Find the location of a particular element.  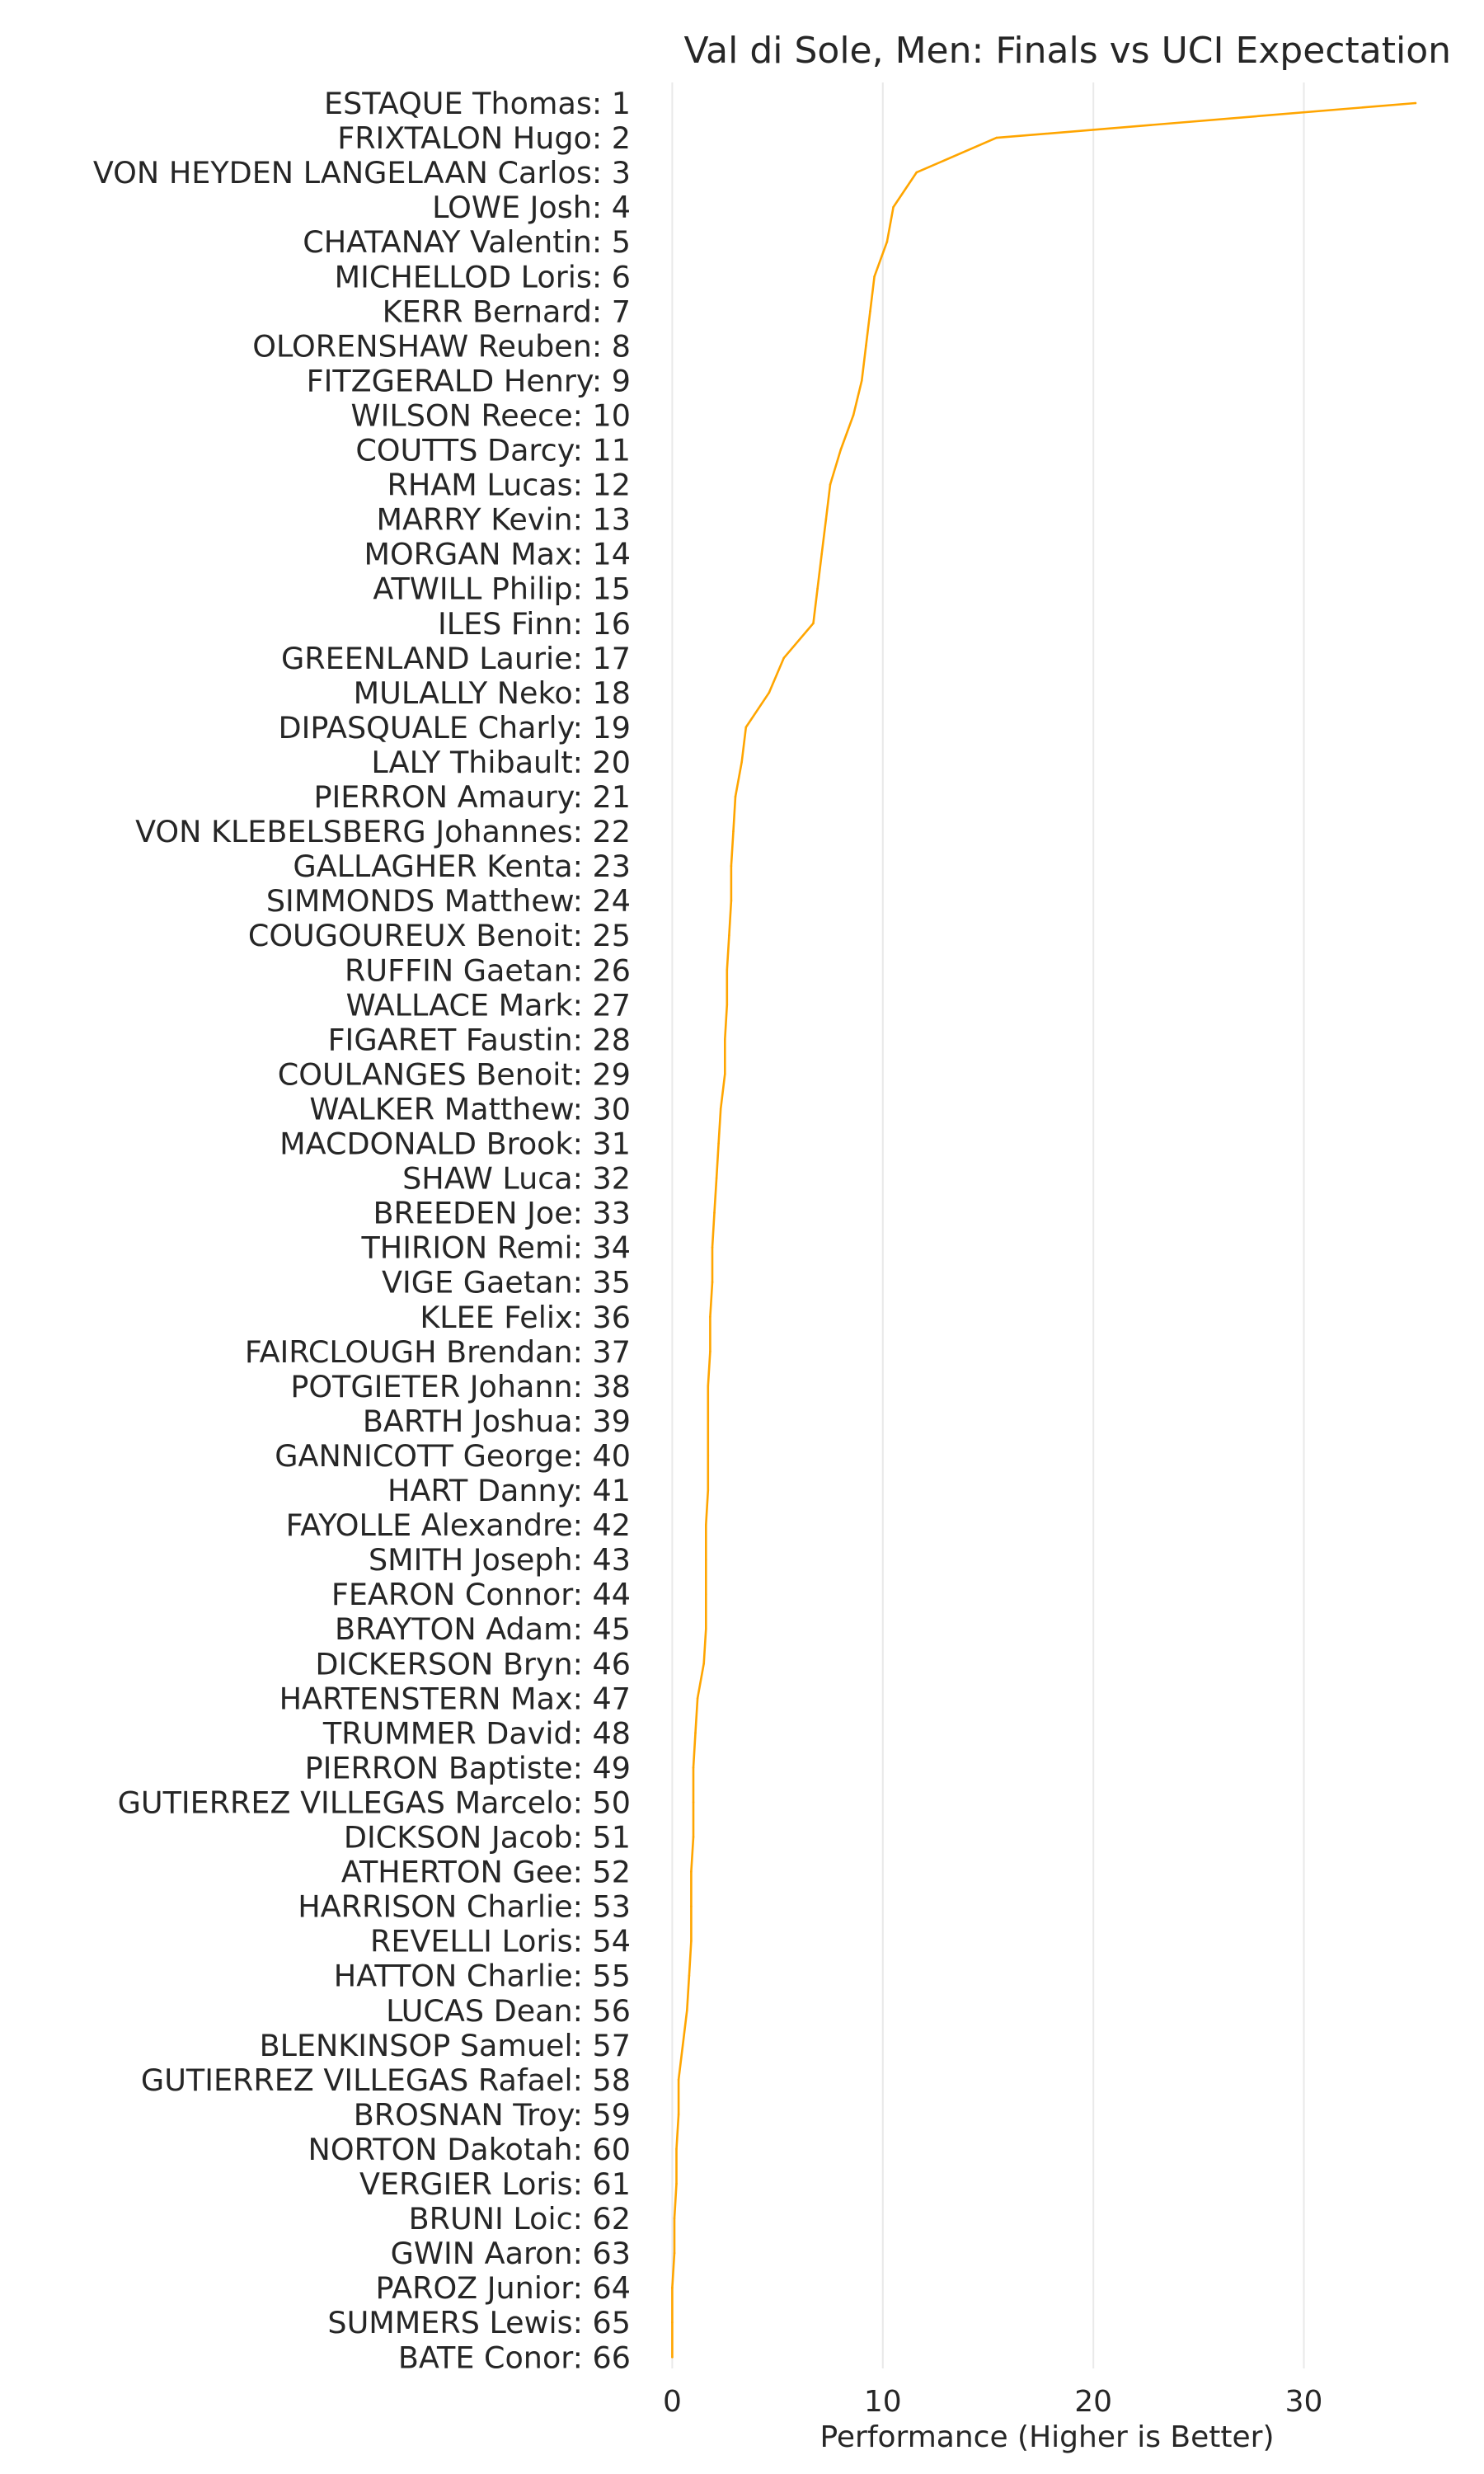

category-label: RUFFIN Gaetan: 26 is located at coordinates (488, 970).